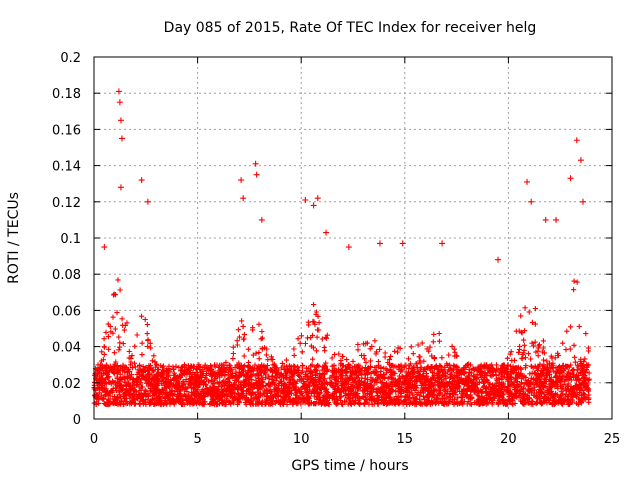 This screenshot has height=480, width=640. What do you see at coordinates (66, 167) in the screenshot?
I see `y-tick-label: 0.14` at bounding box center [66, 167].